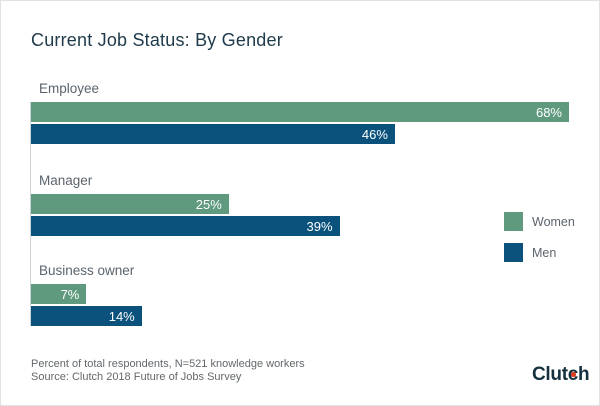  I want to click on chart-title: Current Job Status: By Gender, so click(157, 40).